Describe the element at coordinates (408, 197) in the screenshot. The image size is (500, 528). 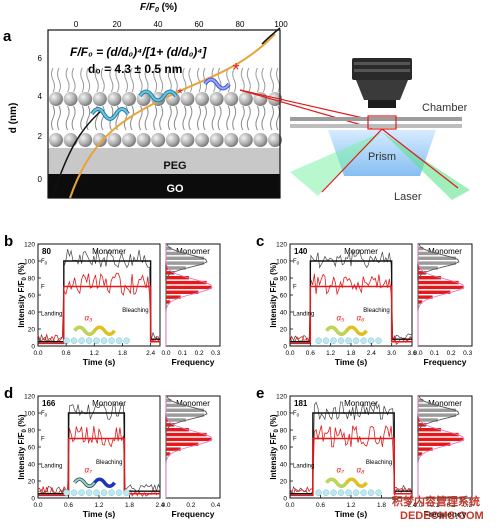
I see `laser-label: Laser` at that location.